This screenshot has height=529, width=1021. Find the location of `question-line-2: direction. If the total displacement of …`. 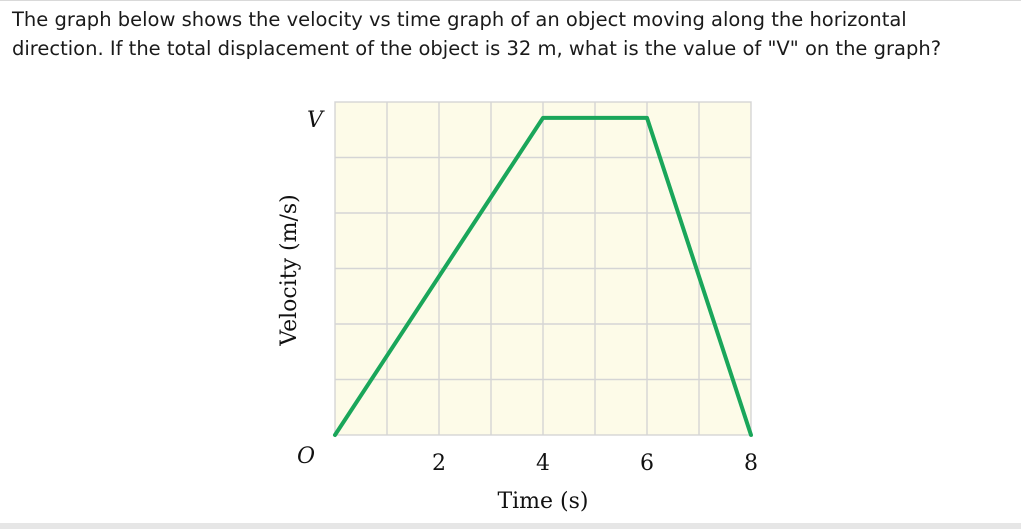

question-line-2: direction. If the total displacement of … is located at coordinates (477, 48).